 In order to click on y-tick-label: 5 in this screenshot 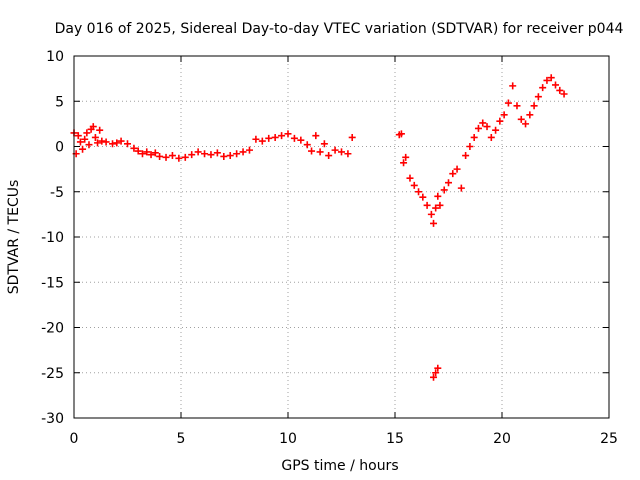, I will do `click(59, 102)`.